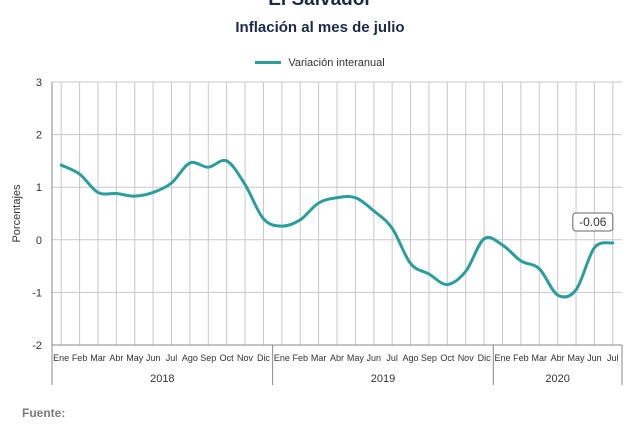  I want to click on chart-legend: Variación interanual, so click(320, 63).